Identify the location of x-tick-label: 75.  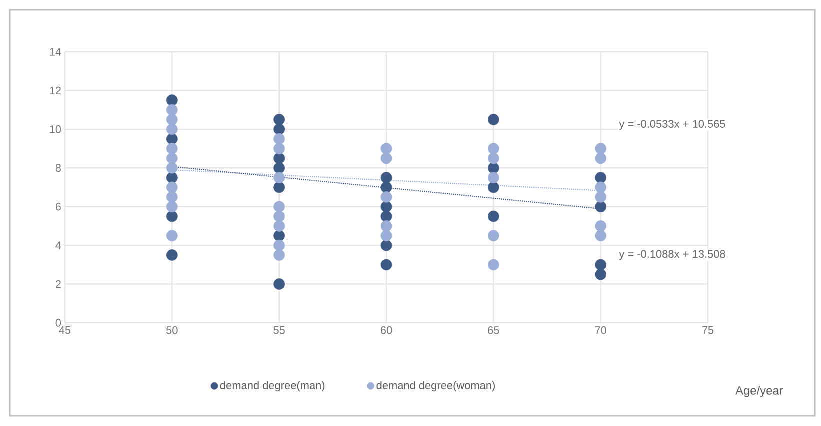
(708, 330).